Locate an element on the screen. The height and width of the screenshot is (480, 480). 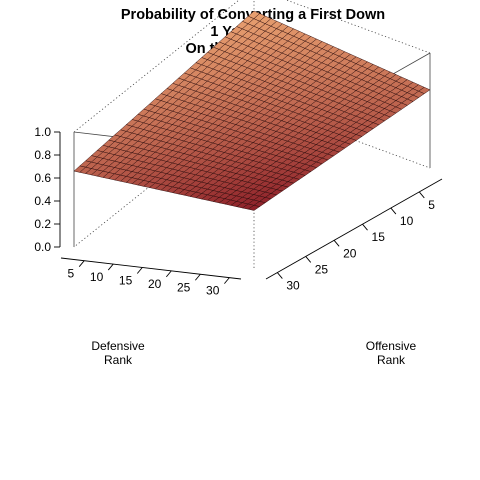
z-tick-label: 1.0 is located at coordinates (42, 132).